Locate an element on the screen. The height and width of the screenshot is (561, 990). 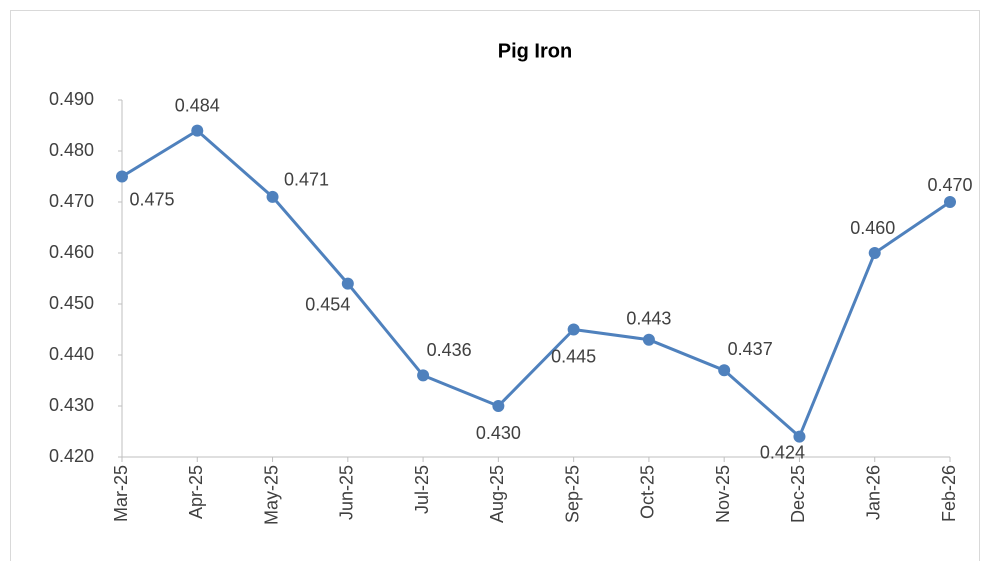
chart-title: Pig Iron is located at coordinates (535, 51).